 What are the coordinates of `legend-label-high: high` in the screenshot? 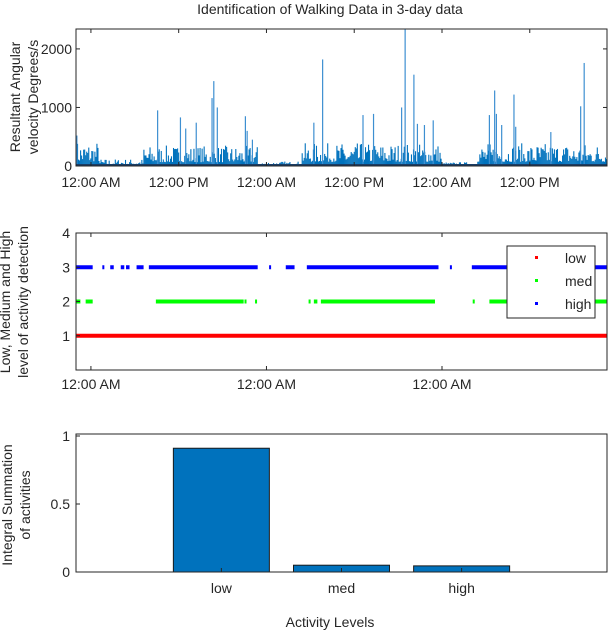 It's located at (578, 304).